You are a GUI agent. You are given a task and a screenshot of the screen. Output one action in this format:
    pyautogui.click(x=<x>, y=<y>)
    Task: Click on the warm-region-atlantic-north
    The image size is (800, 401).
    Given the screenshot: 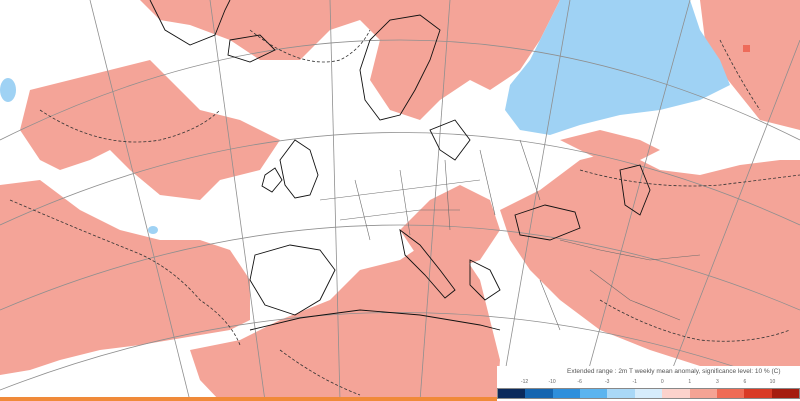 What is the action you would take?
    pyautogui.click(x=150, y=130)
    